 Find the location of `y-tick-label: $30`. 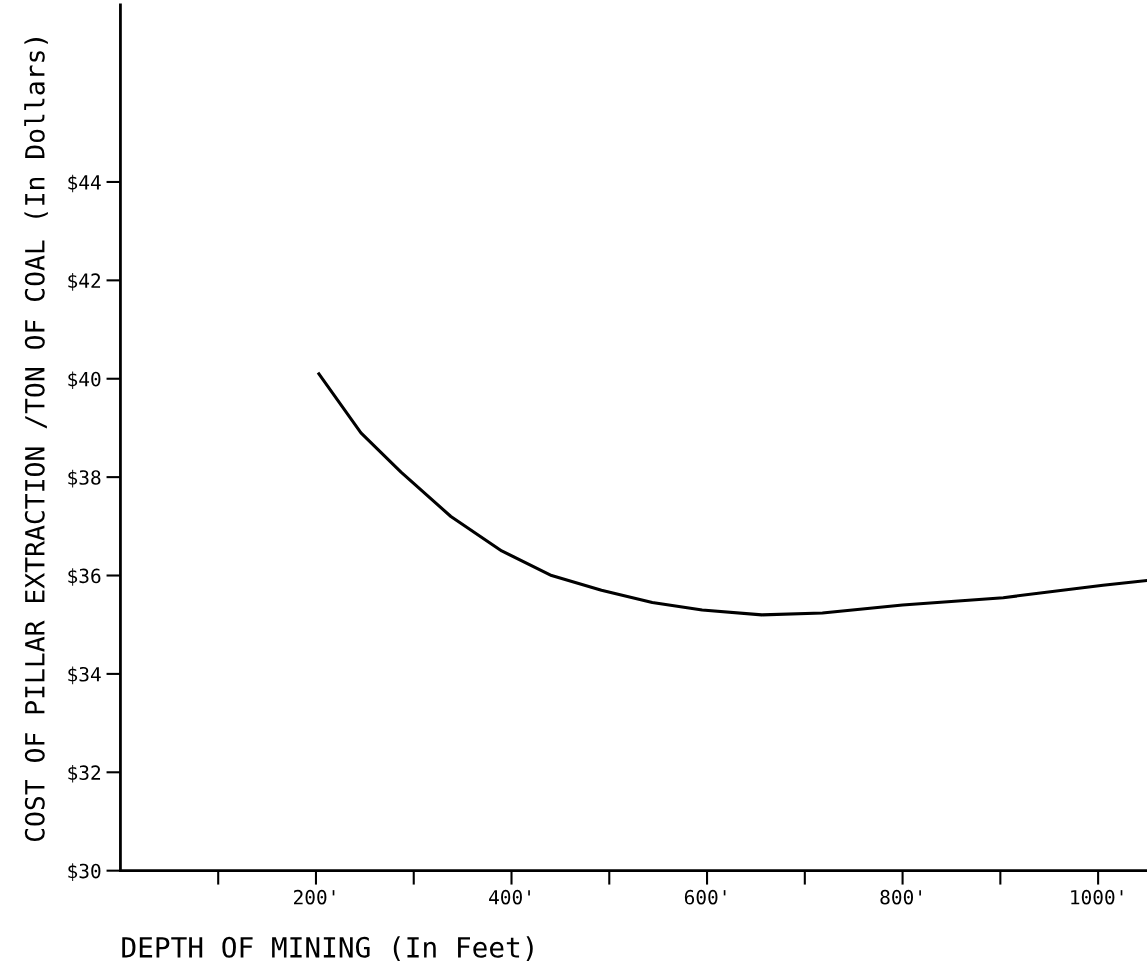

y-tick-label: $30 is located at coordinates (84, 872).